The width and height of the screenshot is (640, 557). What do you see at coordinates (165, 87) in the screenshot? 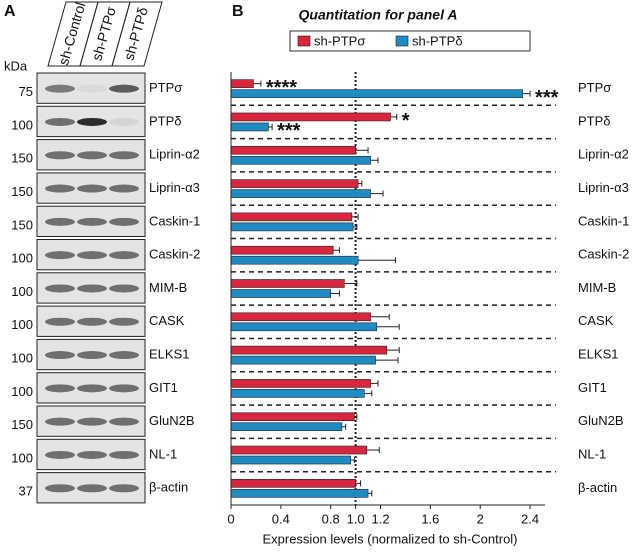
I see `protein-label: PTPσ` at bounding box center [165, 87].